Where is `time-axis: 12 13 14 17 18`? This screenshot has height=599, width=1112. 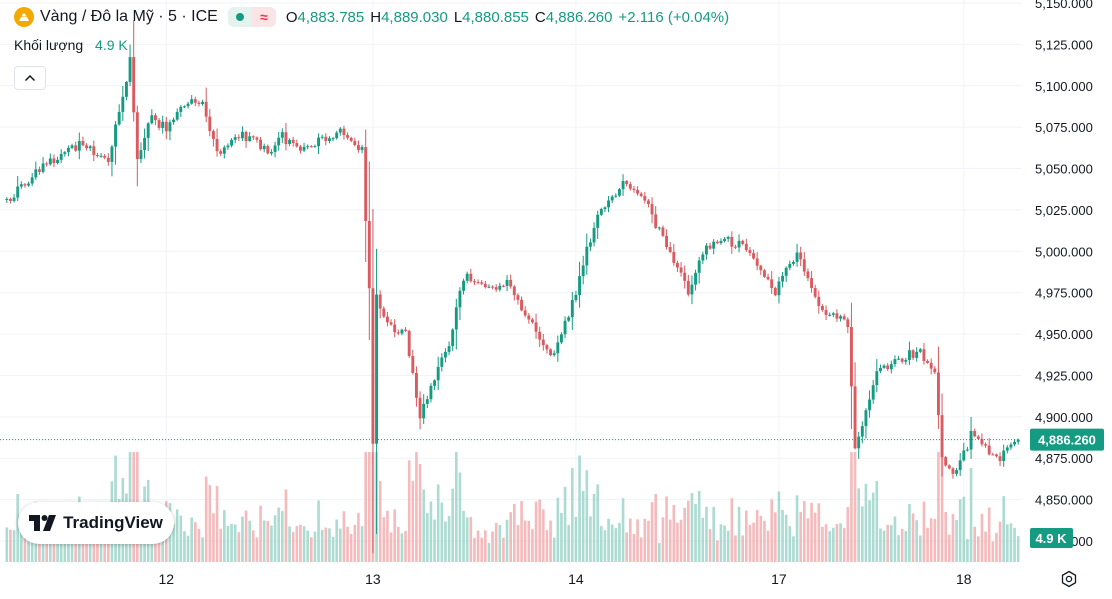
time-axis: 12 13 14 17 18 is located at coordinates (556, 574).